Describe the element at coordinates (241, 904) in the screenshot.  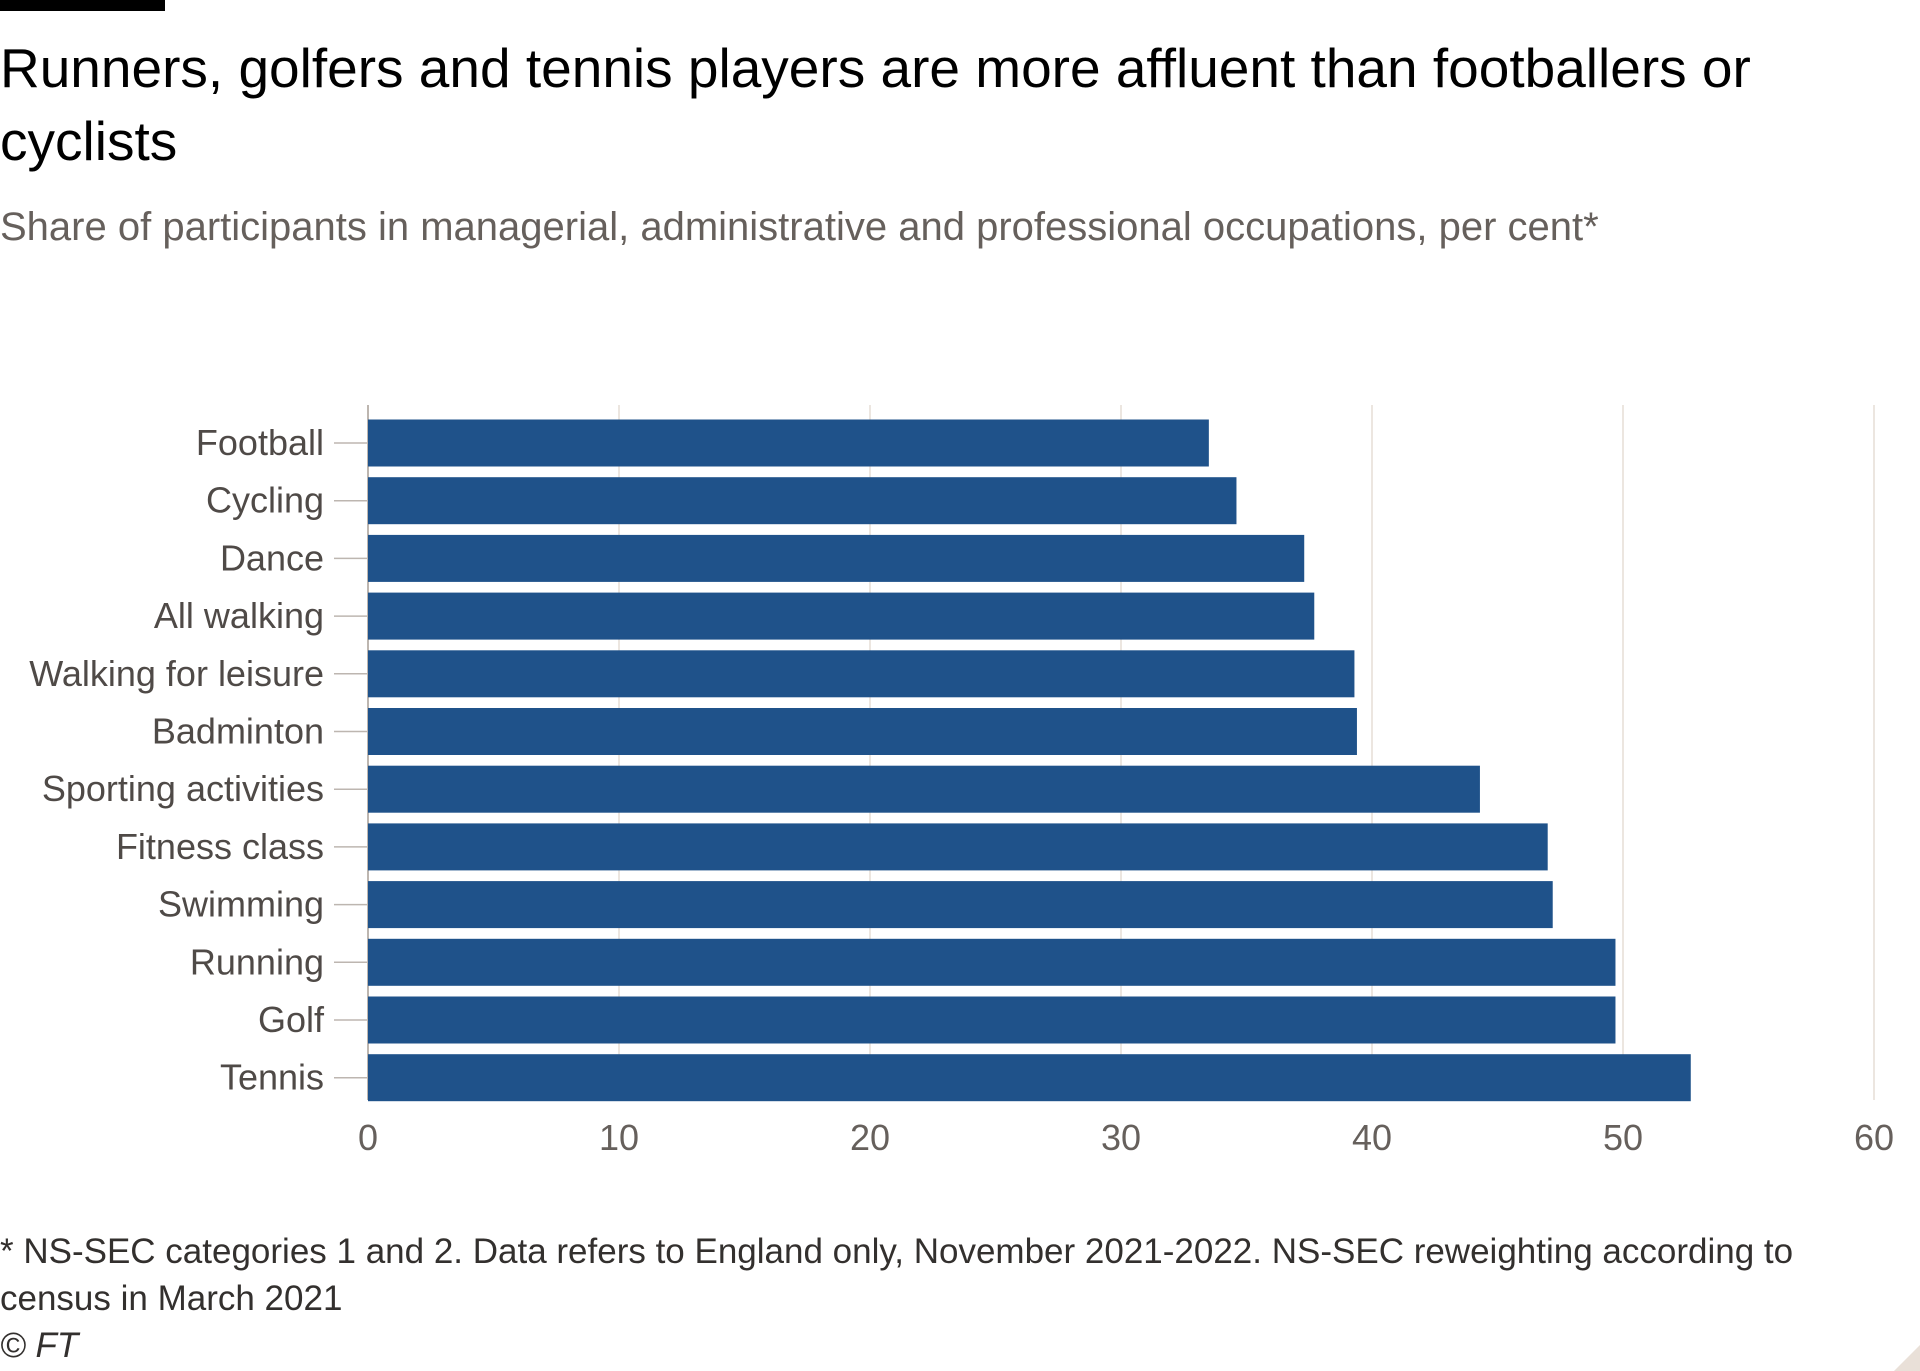
I see `category-label: Swimming` at that location.